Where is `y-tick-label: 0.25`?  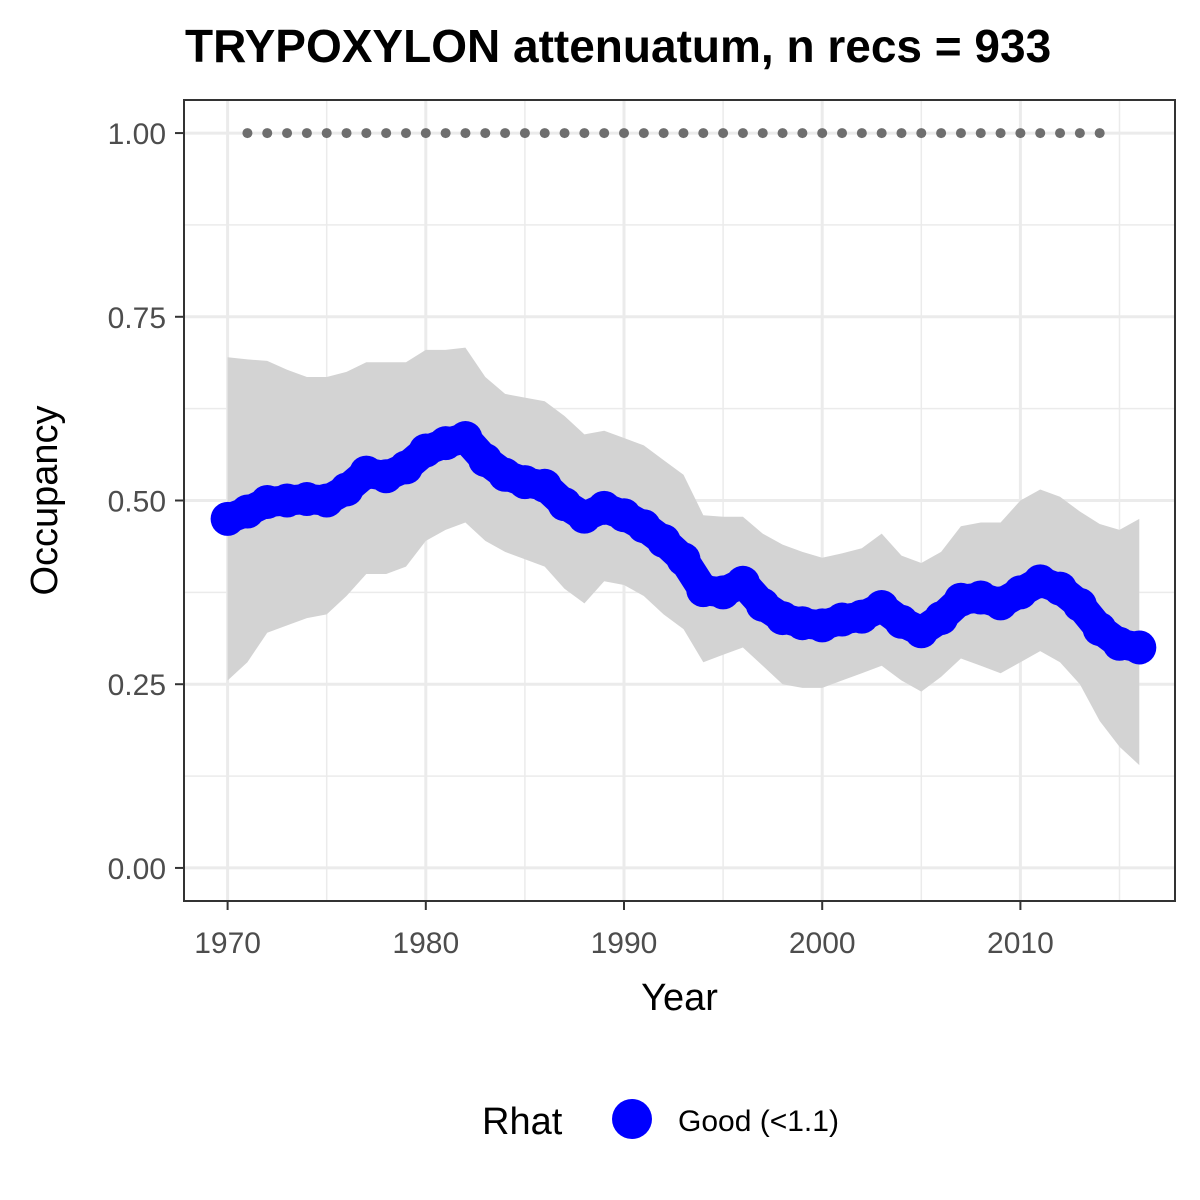
y-tick-label: 0.25 is located at coordinates (137, 685).